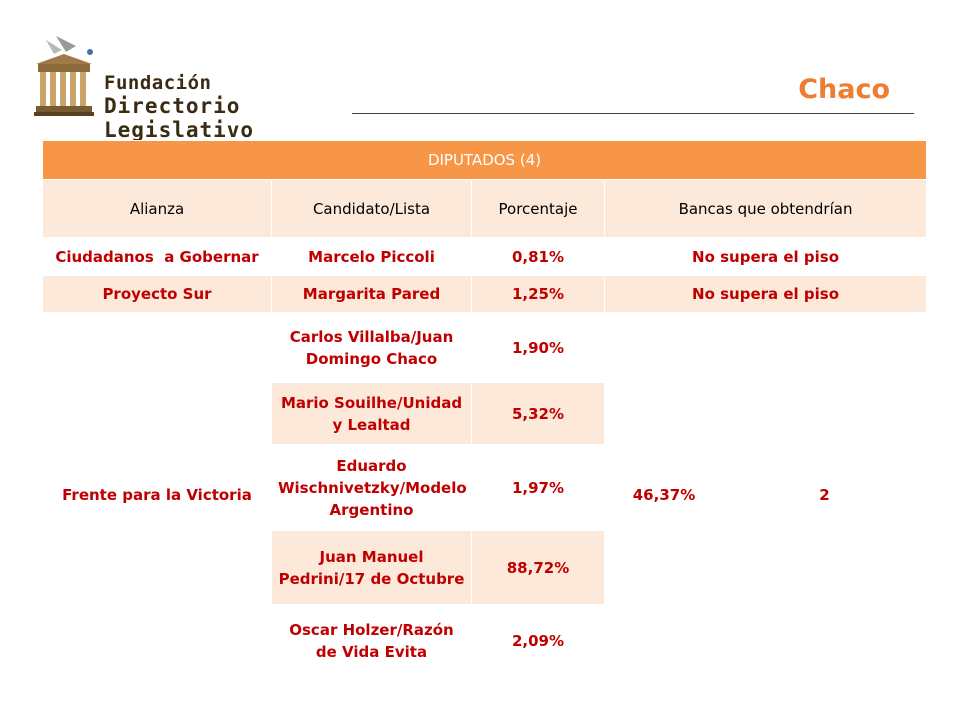  I want to click on cell-alianza: Ciudadanos a Gobernar, so click(157, 256).